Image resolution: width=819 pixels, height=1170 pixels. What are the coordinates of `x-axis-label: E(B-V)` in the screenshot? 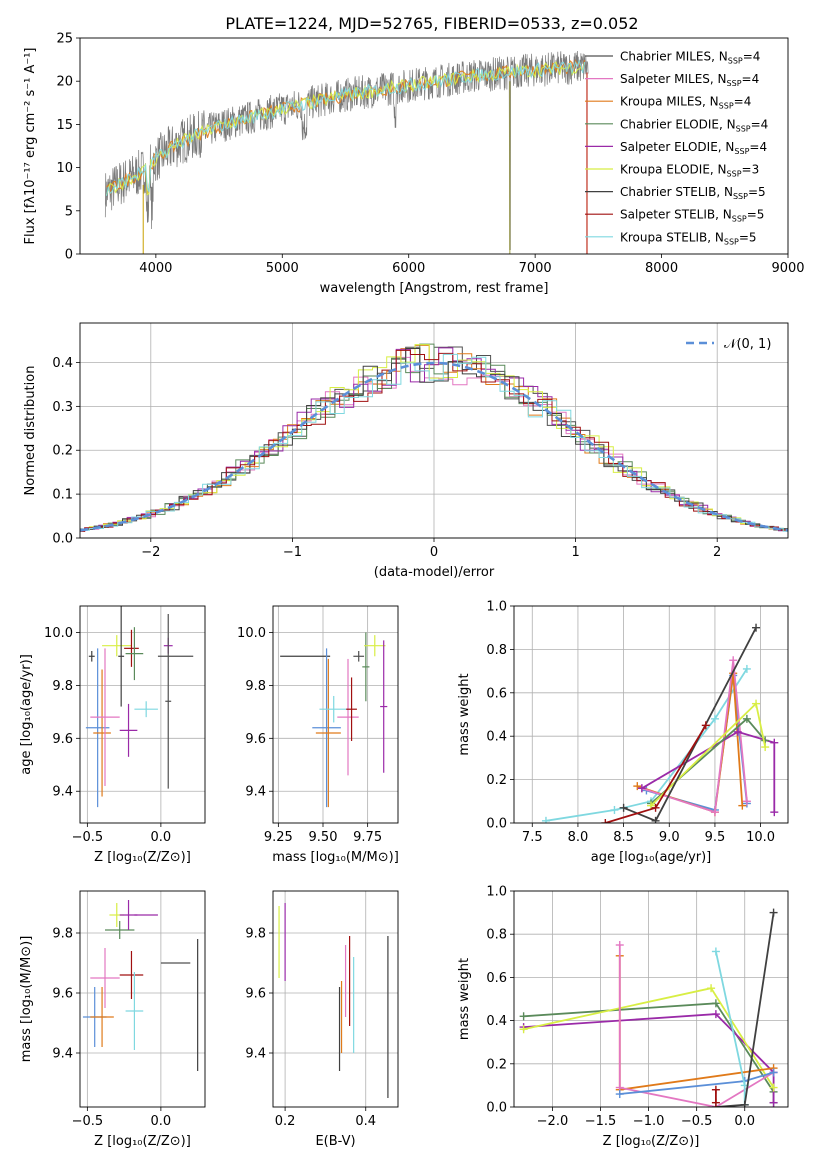 It's located at (335, 1141).